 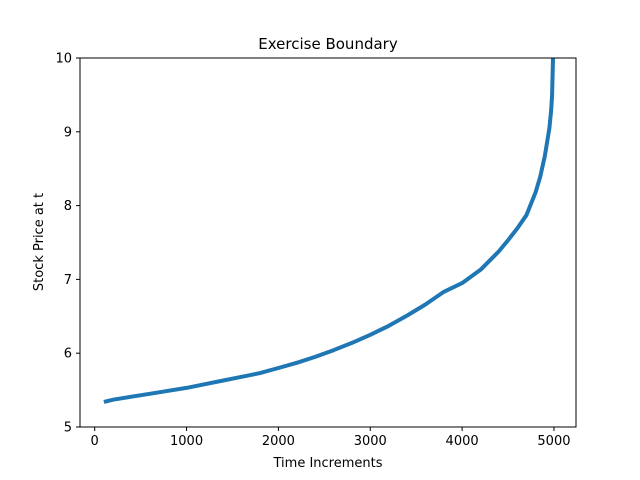 What do you see at coordinates (186, 441) in the screenshot?
I see `x-tick-label: 1000` at bounding box center [186, 441].